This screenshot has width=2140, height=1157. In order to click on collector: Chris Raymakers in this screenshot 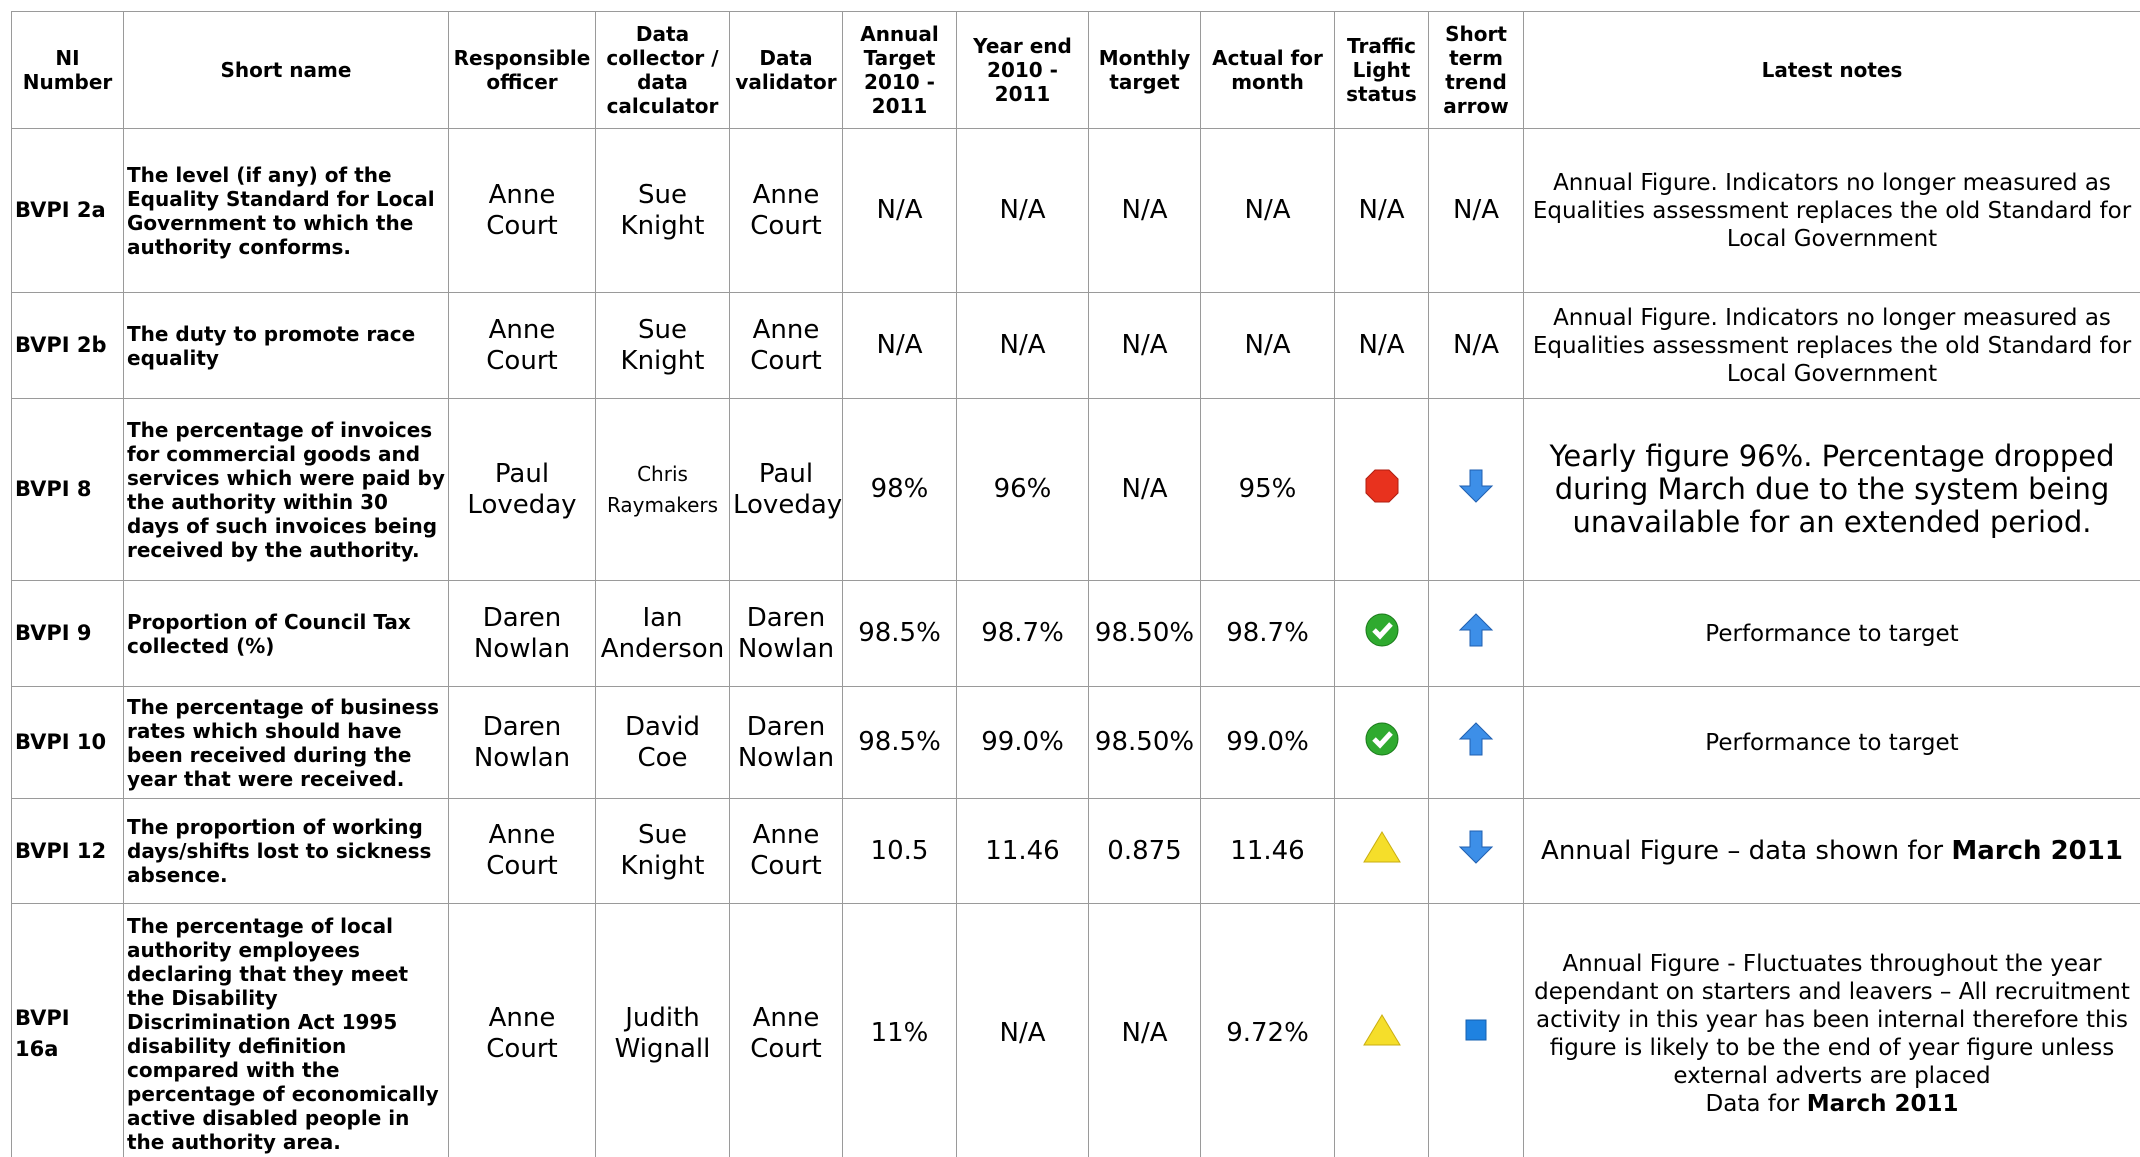, I will do `click(662, 489)`.